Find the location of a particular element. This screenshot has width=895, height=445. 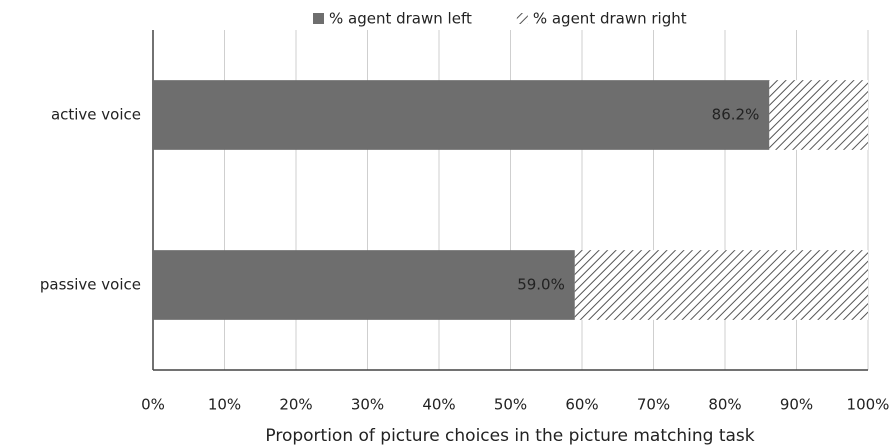

y-tick-label: passive voice is located at coordinates (90, 285).